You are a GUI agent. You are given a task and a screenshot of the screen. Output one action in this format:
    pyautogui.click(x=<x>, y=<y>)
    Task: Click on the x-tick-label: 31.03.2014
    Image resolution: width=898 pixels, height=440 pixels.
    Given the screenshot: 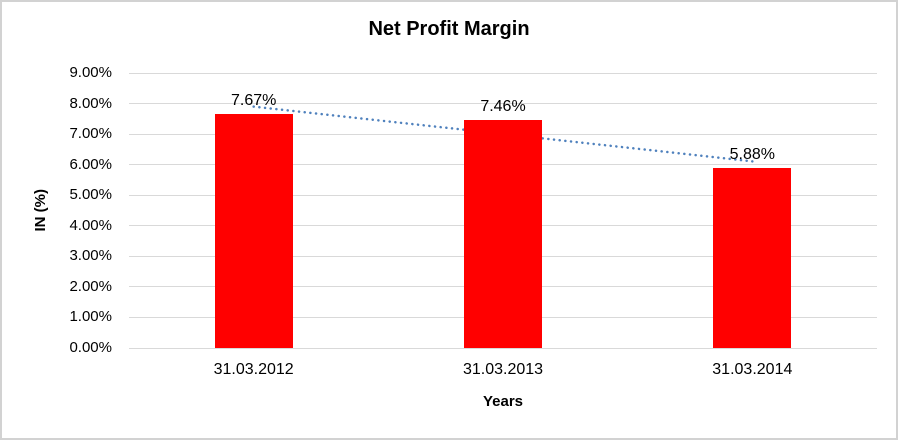 What is the action you would take?
    pyautogui.click(x=752, y=369)
    